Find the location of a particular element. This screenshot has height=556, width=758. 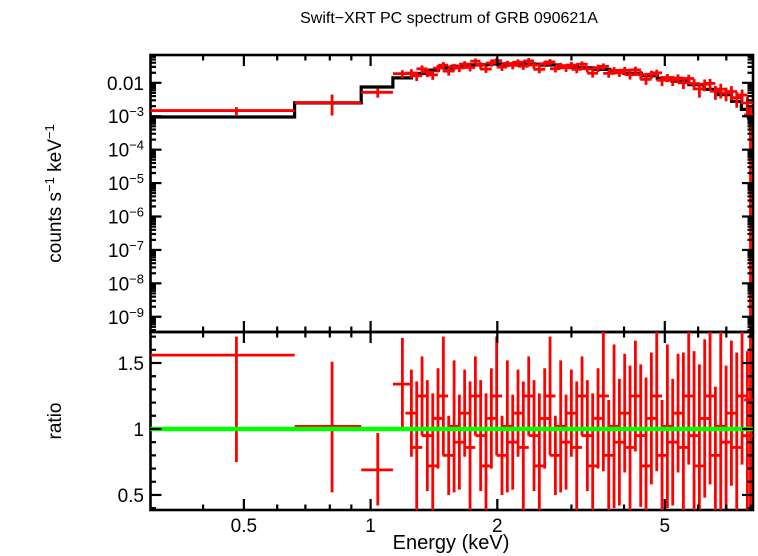

label-segment: −3 is located at coordinates (136, 111).